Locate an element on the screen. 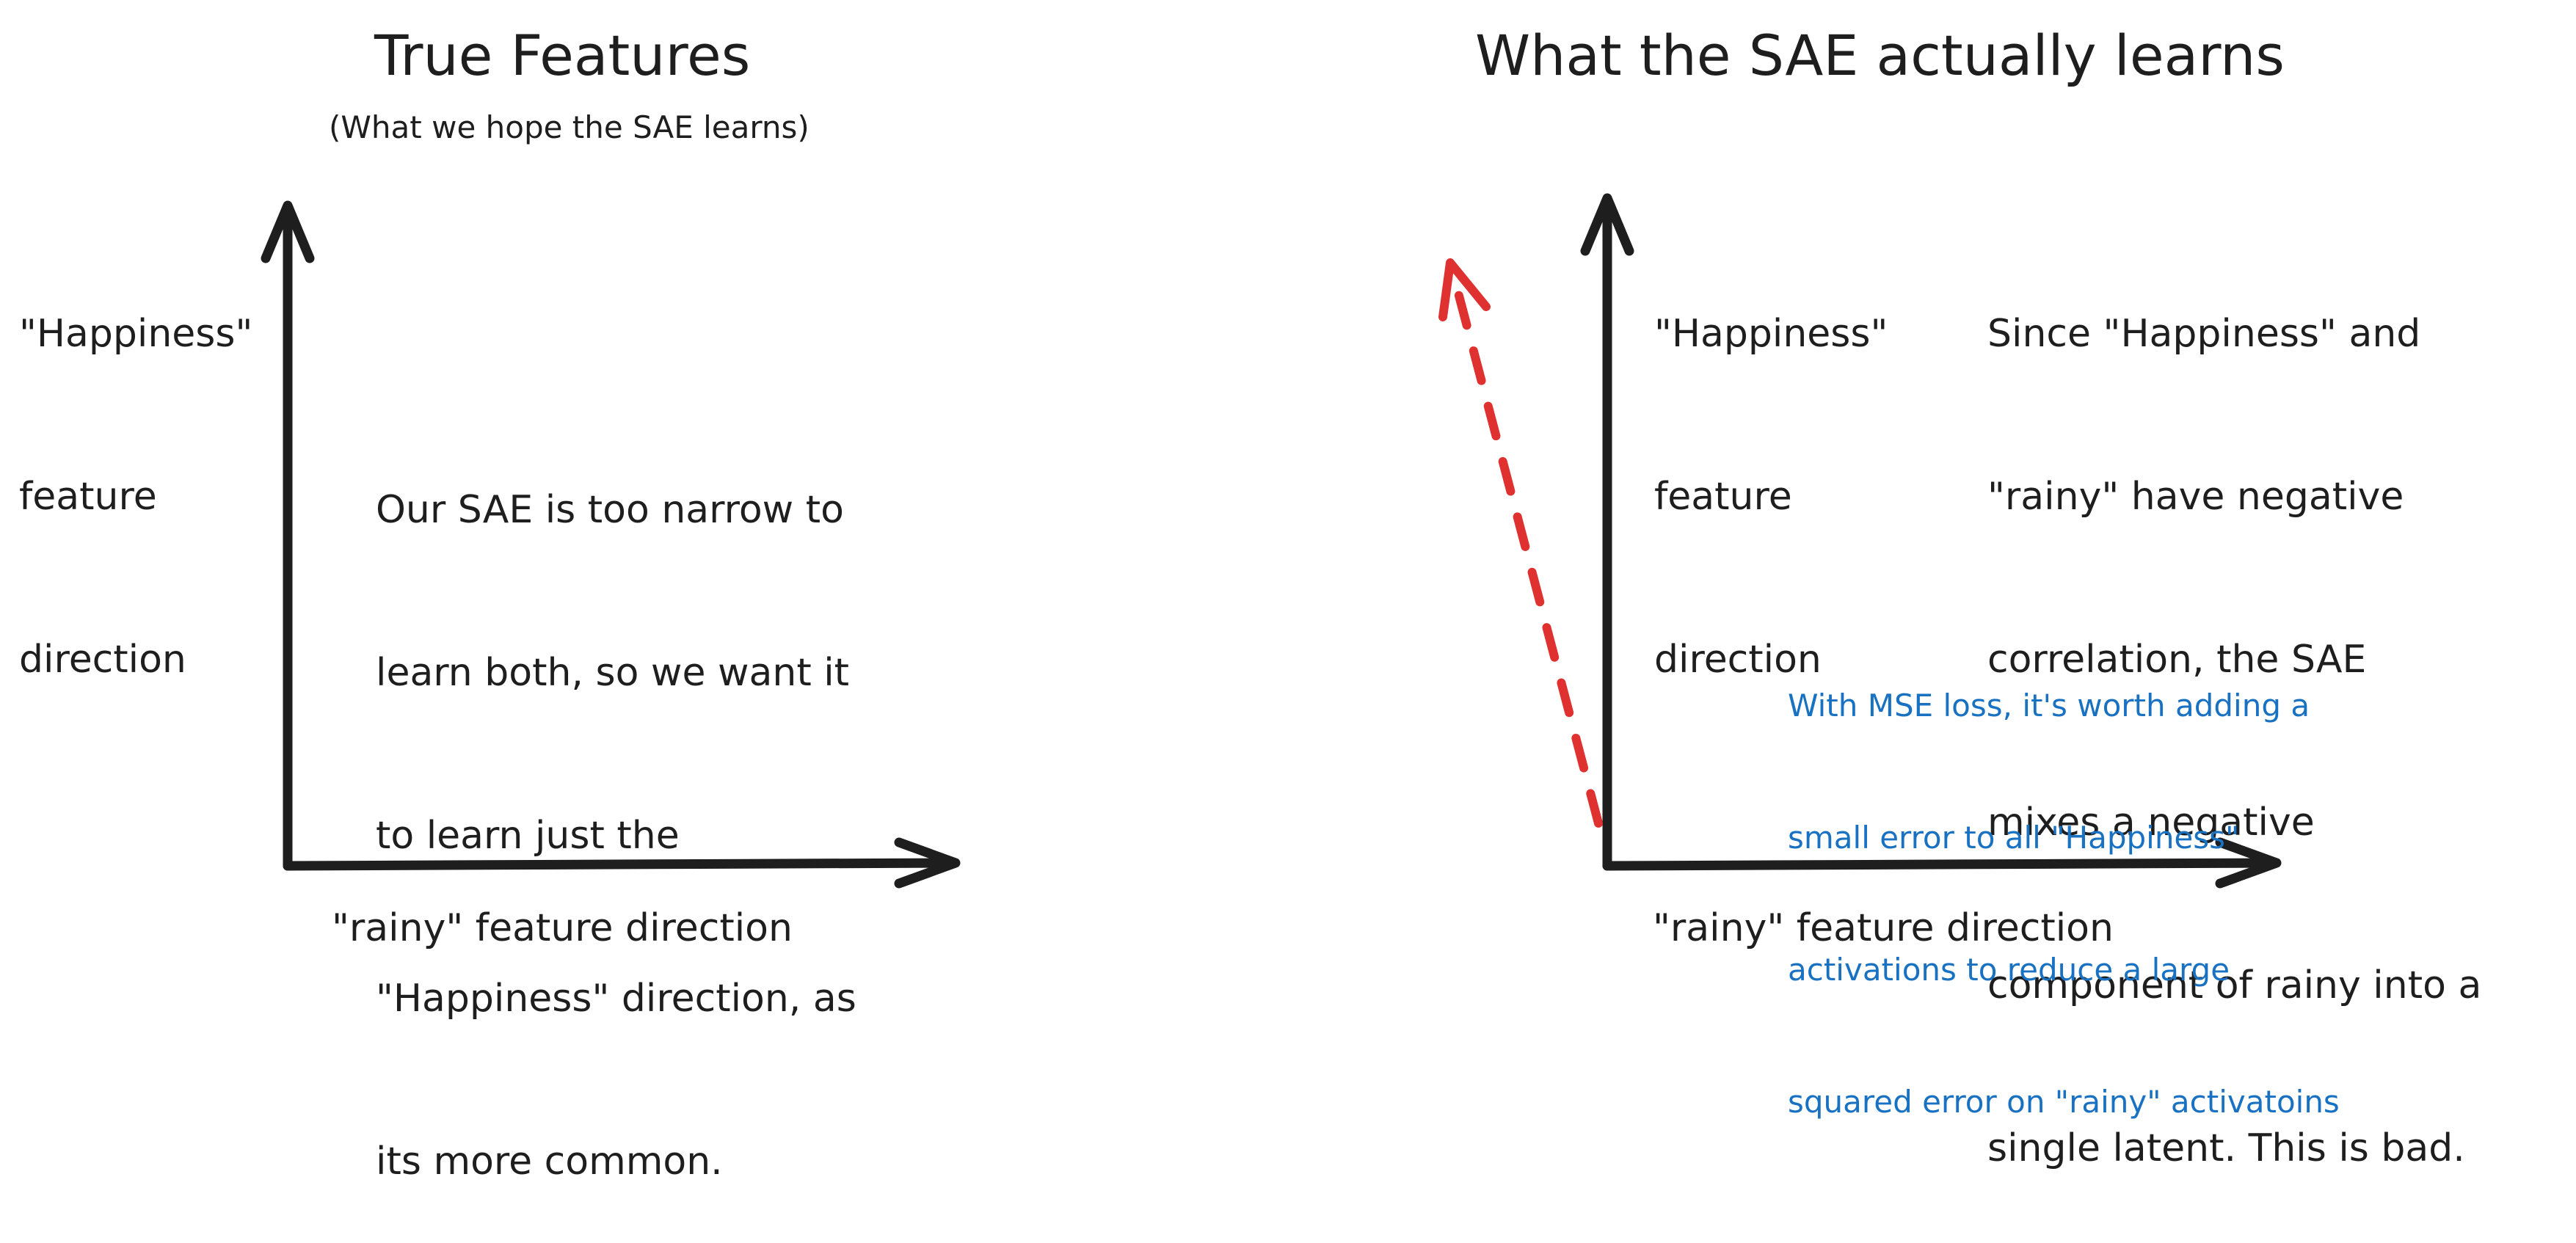 Image resolution: width=2576 pixels, height=1243 pixels. right-blue-note-line: squared error on "rainy" activatoins is located at coordinates (2064, 1102).